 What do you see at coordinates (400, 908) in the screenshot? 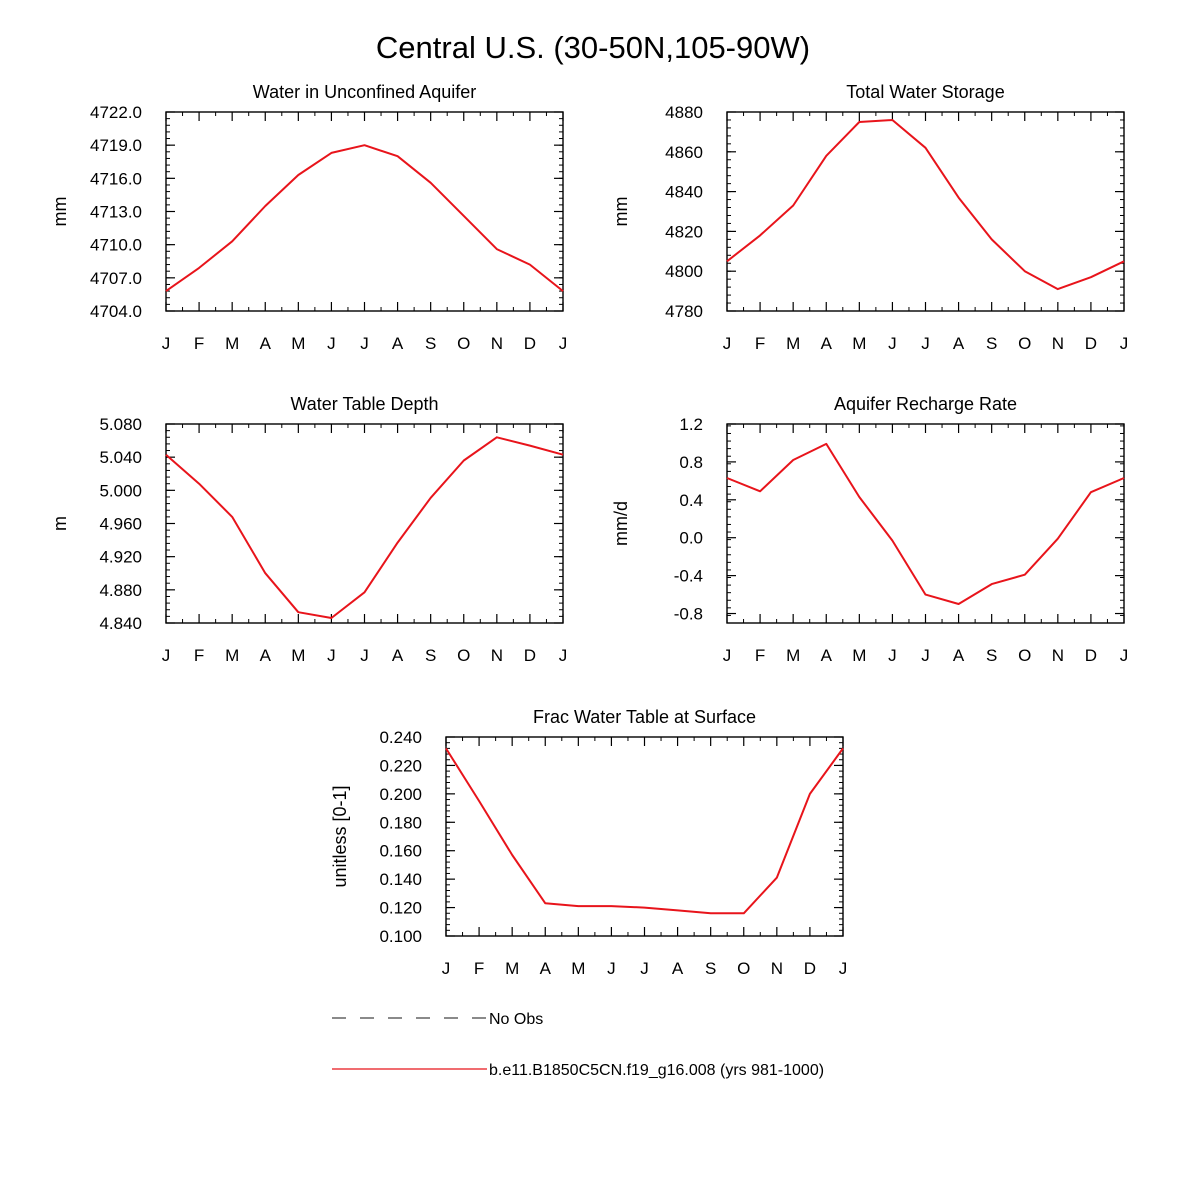
I see `y-tick-label: 0.120` at bounding box center [400, 908].